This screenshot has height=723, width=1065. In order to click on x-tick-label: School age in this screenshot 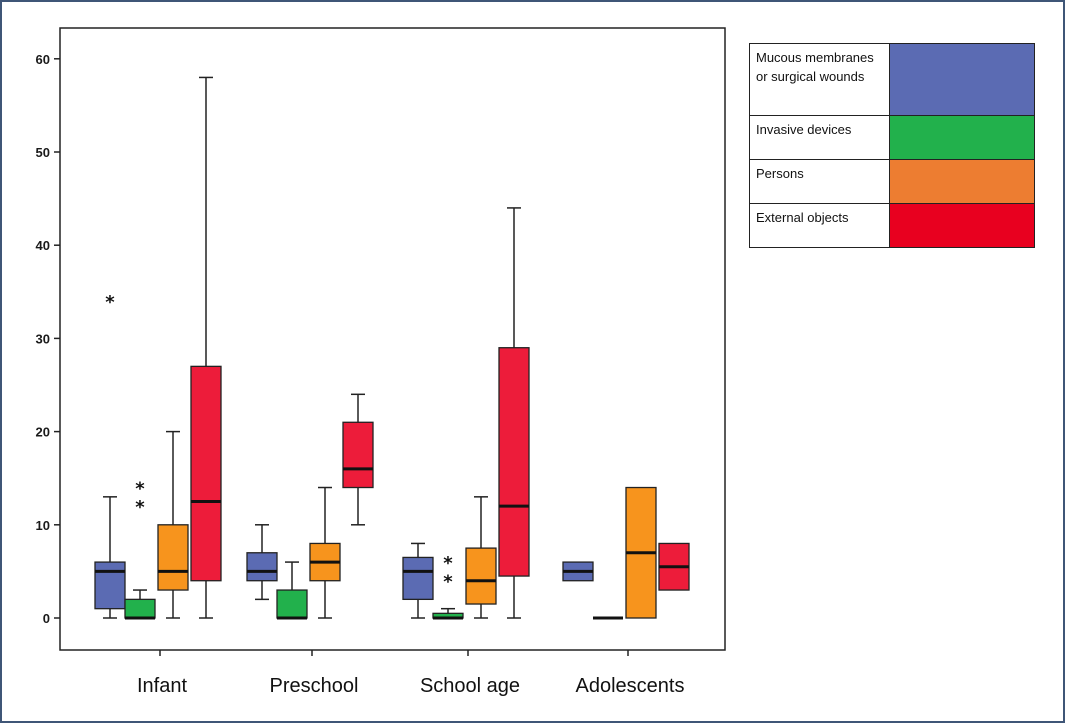, I will do `click(470, 686)`.